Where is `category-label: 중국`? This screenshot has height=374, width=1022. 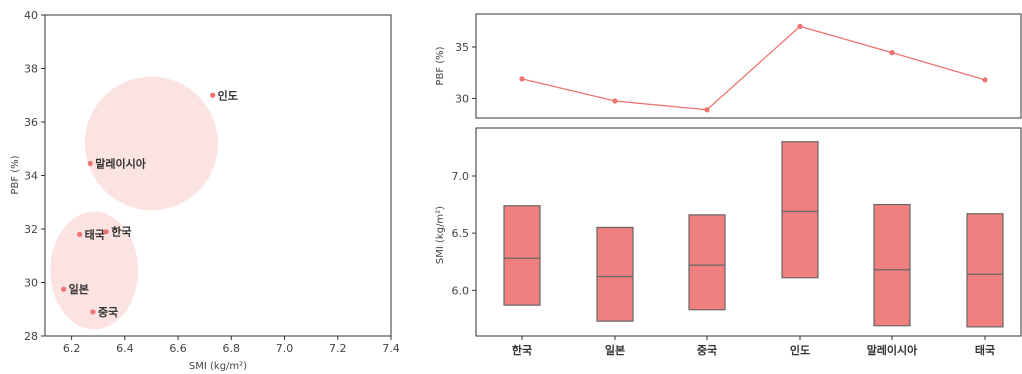
category-label: 중국 is located at coordinates (707, 350).